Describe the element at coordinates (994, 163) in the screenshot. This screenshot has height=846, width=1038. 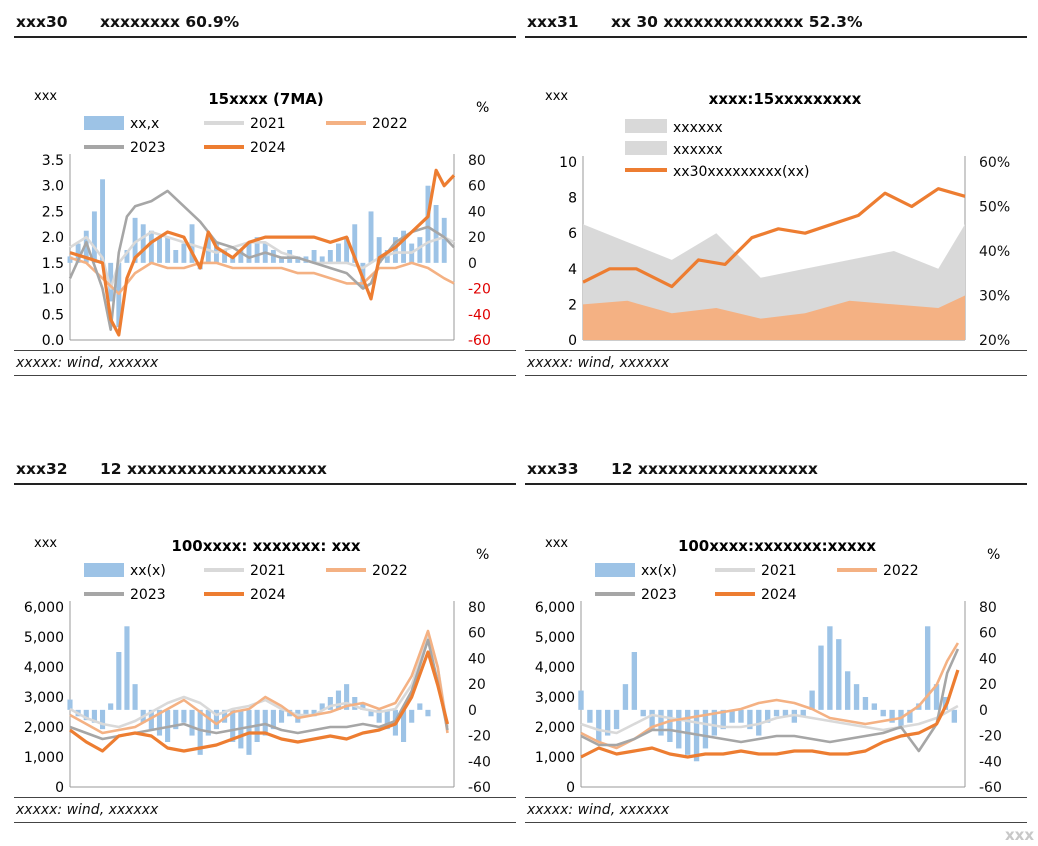
I see `y2-tick-label: 60%` at that location.